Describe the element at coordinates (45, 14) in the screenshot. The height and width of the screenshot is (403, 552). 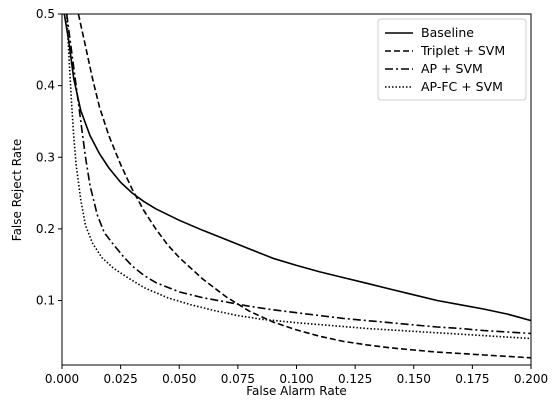
I see `y-tick-label: 0.5` at that location.